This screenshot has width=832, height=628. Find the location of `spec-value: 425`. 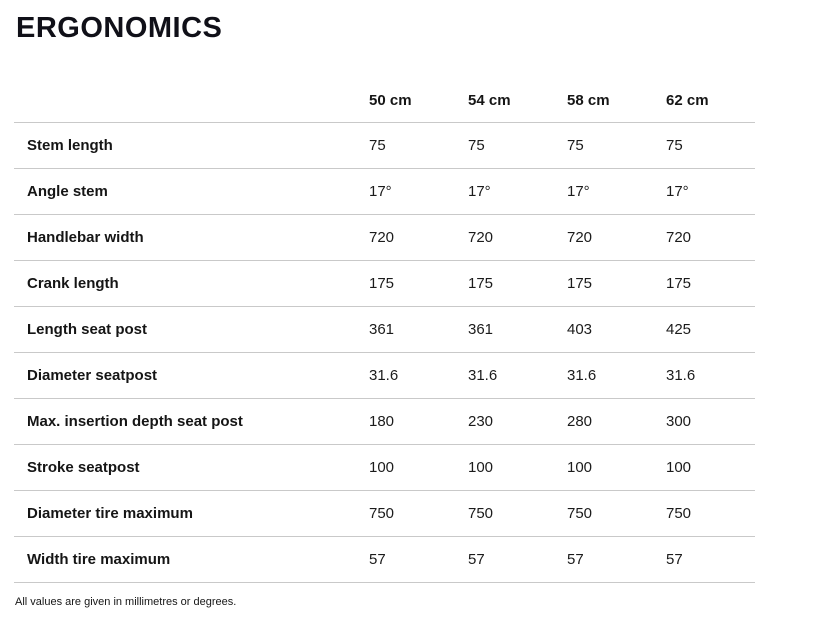

spec-value: 425 is located at coordinates (679, 329).